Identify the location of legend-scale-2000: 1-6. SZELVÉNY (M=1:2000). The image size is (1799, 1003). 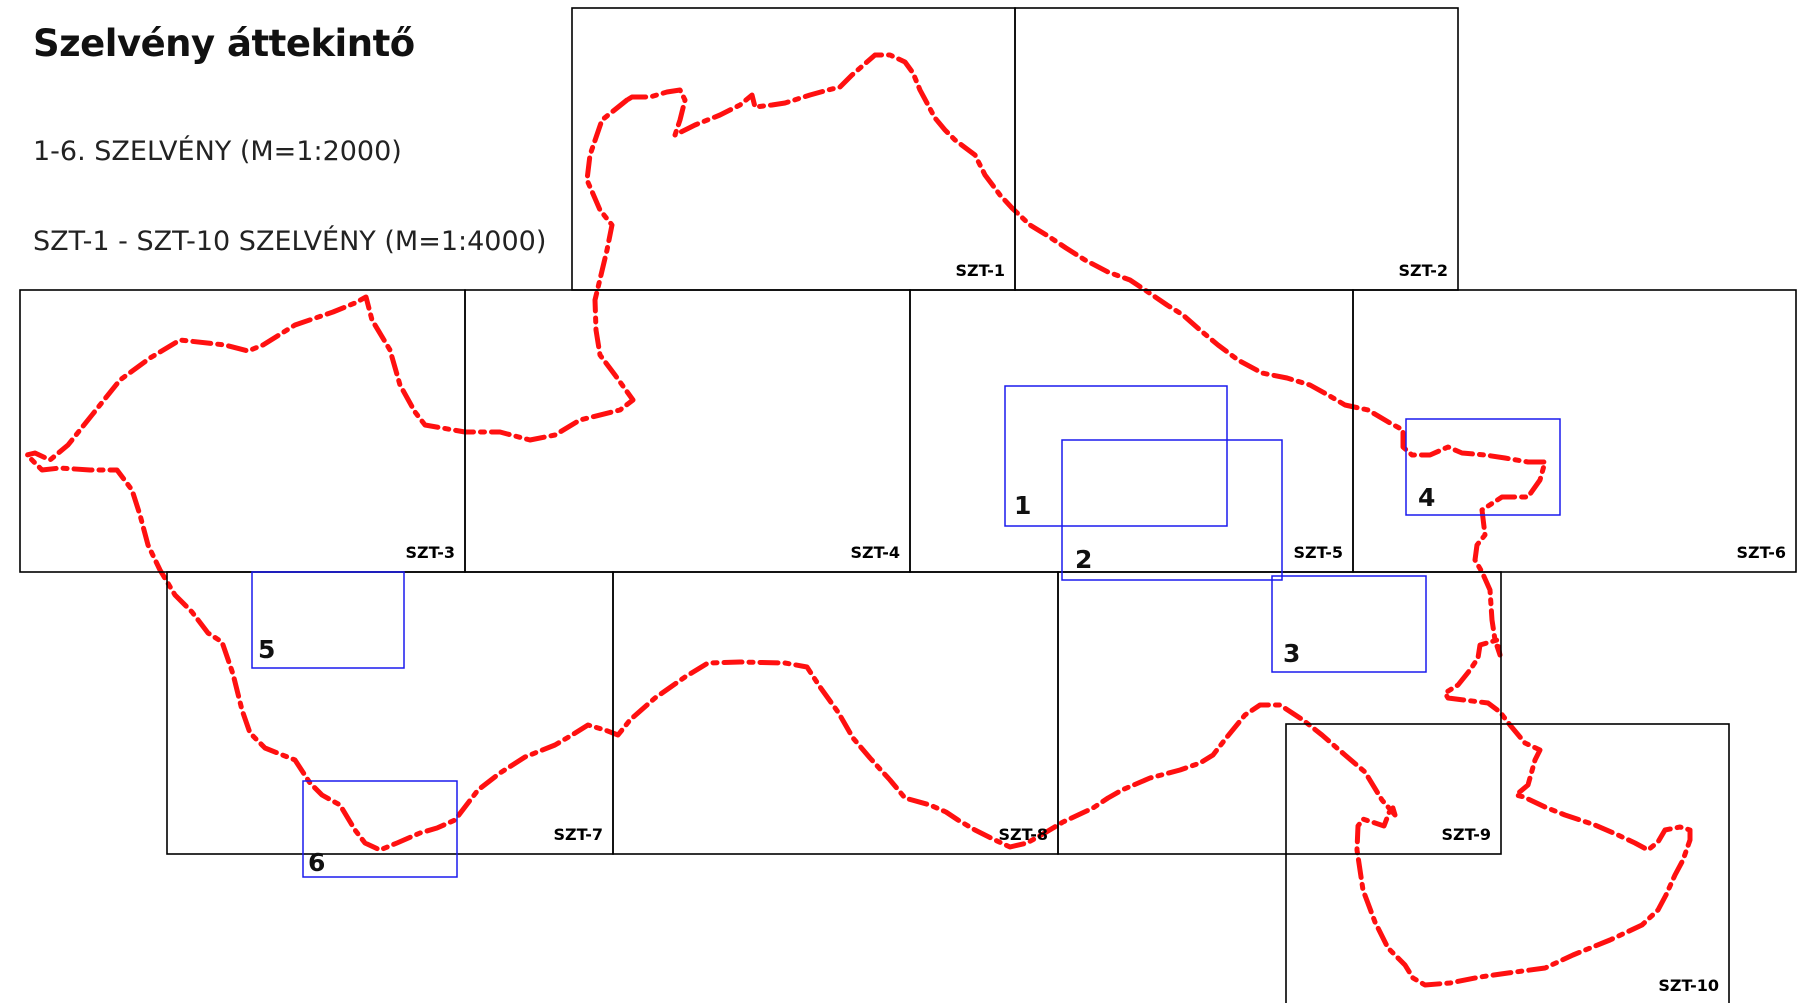
(217, 151).